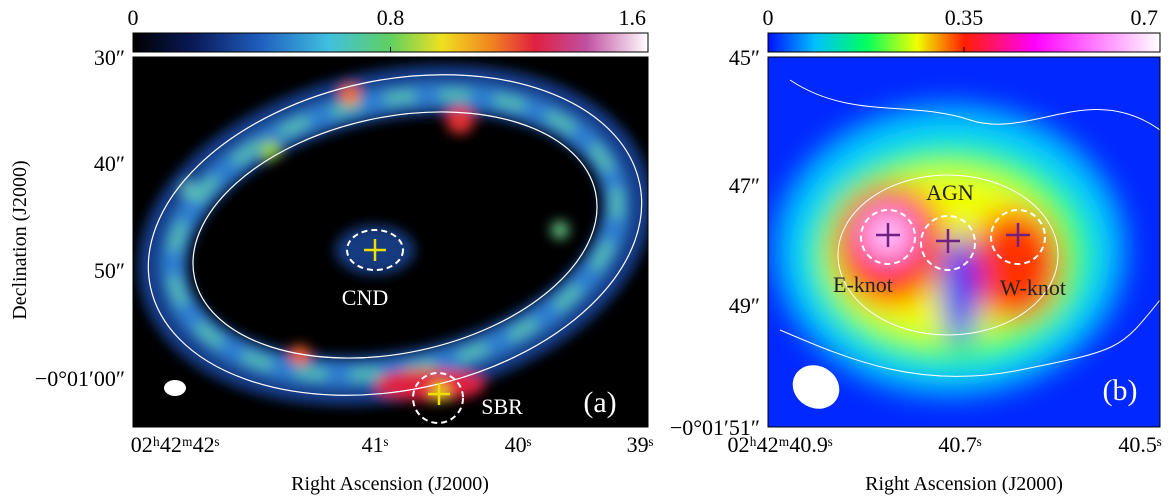  Describe the element at coordinates (633, 17) in the screenshot. I see `colorbar-tick-label: 1.6` at that location.